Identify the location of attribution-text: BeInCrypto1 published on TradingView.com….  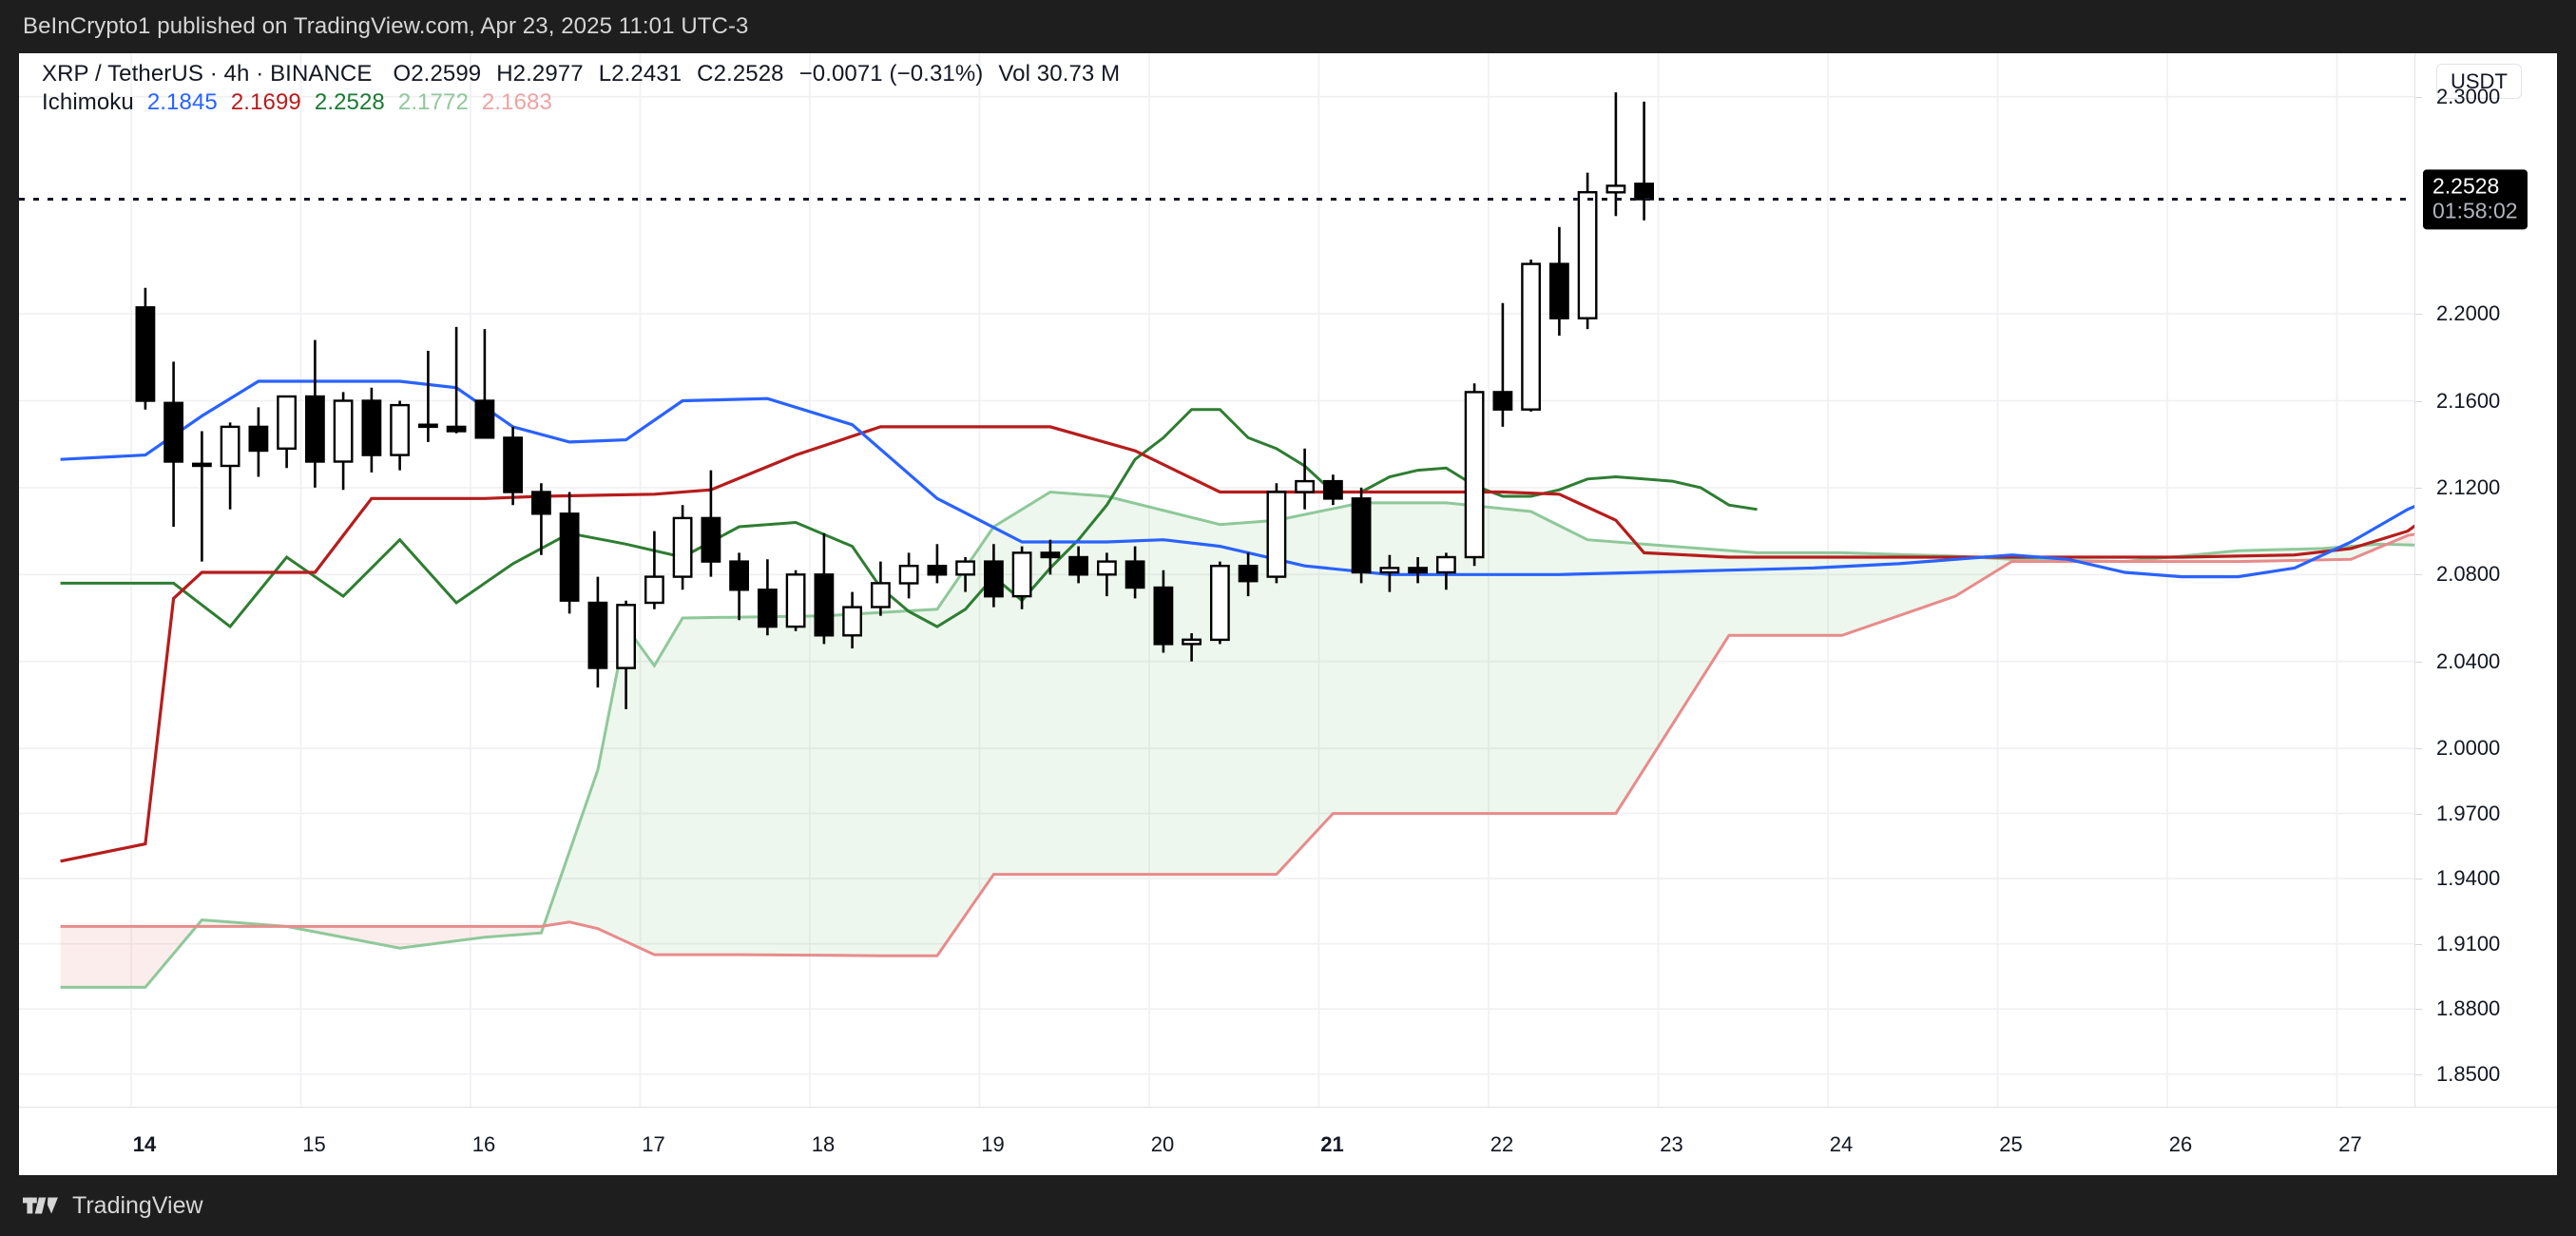
(386, 26).